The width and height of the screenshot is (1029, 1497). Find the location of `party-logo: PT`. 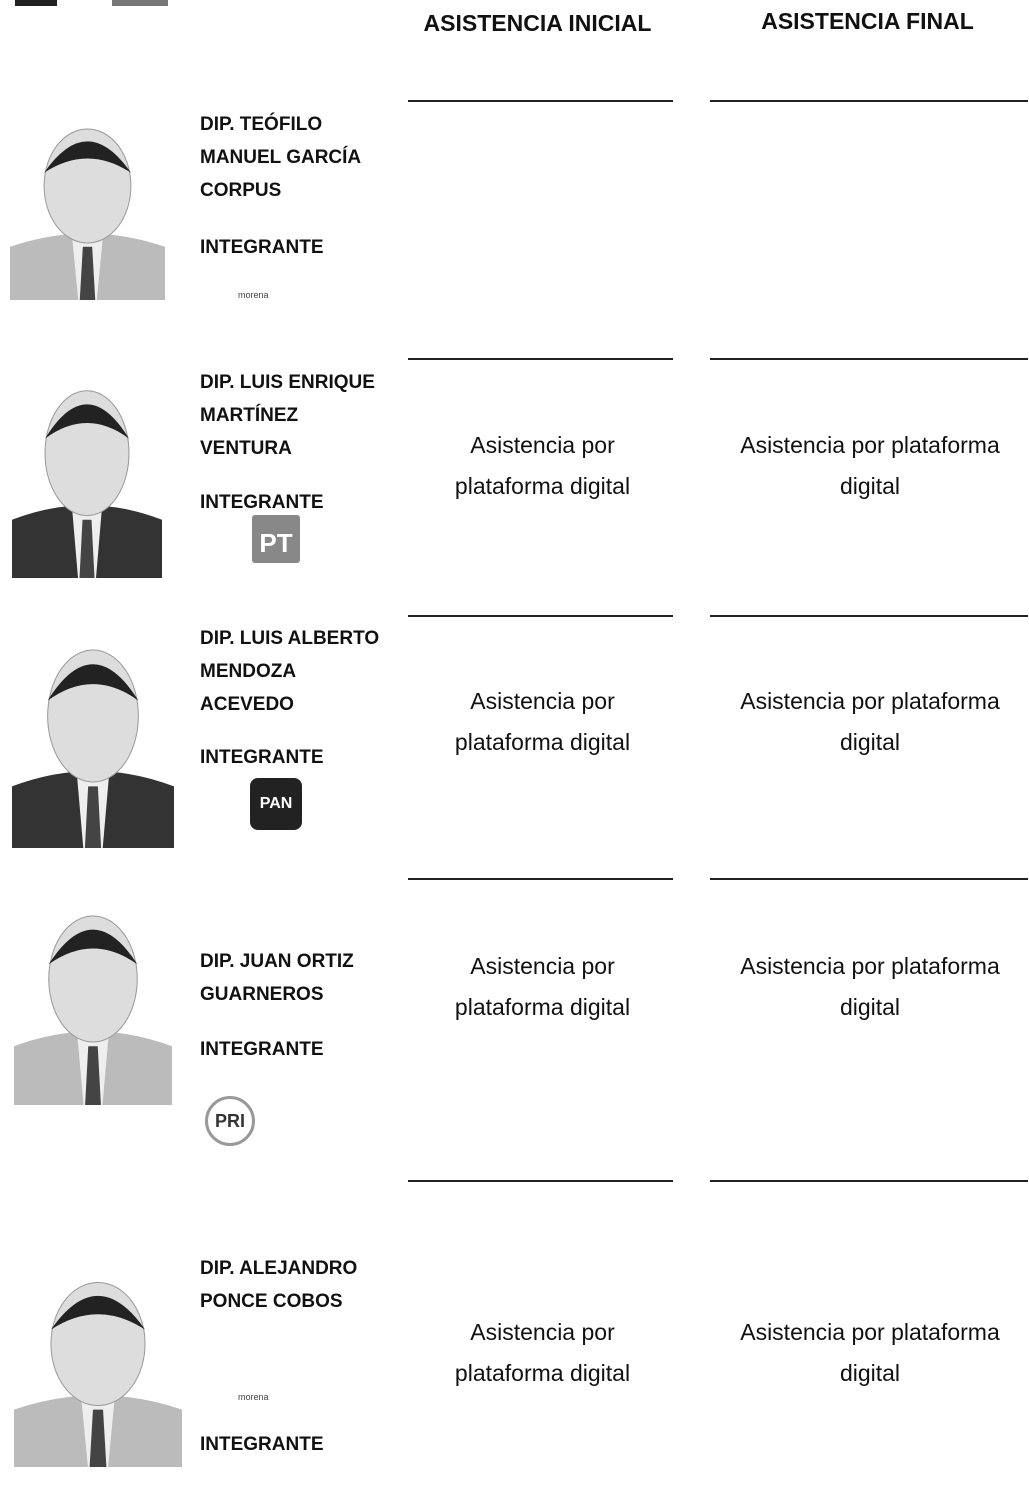

party-logo: PT is located at coordinates (276, 539).